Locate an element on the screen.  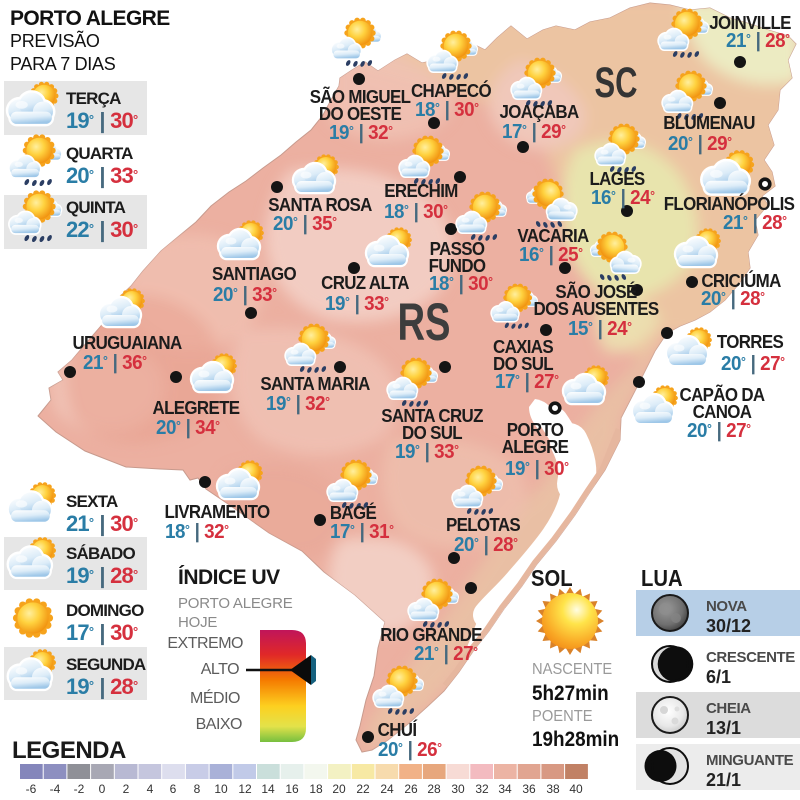
svg-text: 10 is located at coordinates (221, 789).